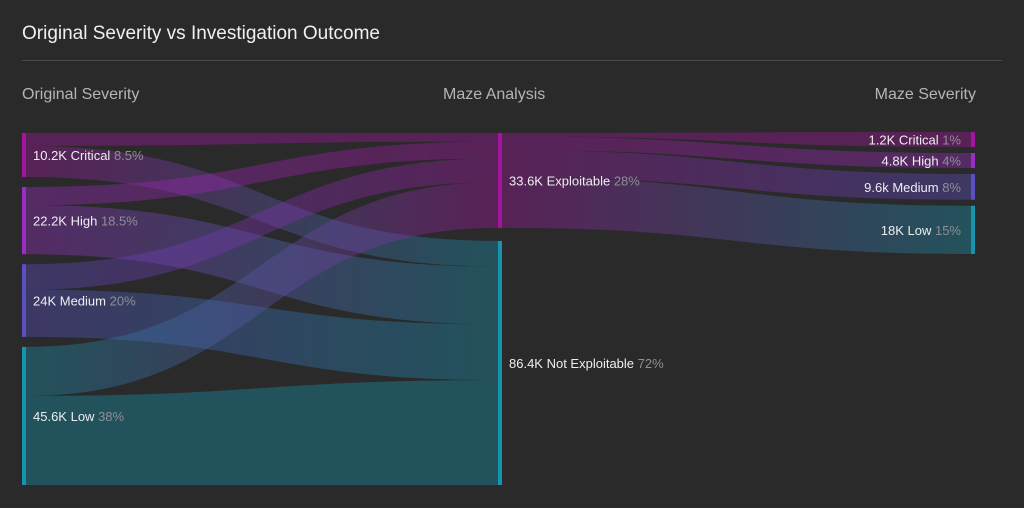  I want to click on node-value: 22.2K, so click(52, 221).